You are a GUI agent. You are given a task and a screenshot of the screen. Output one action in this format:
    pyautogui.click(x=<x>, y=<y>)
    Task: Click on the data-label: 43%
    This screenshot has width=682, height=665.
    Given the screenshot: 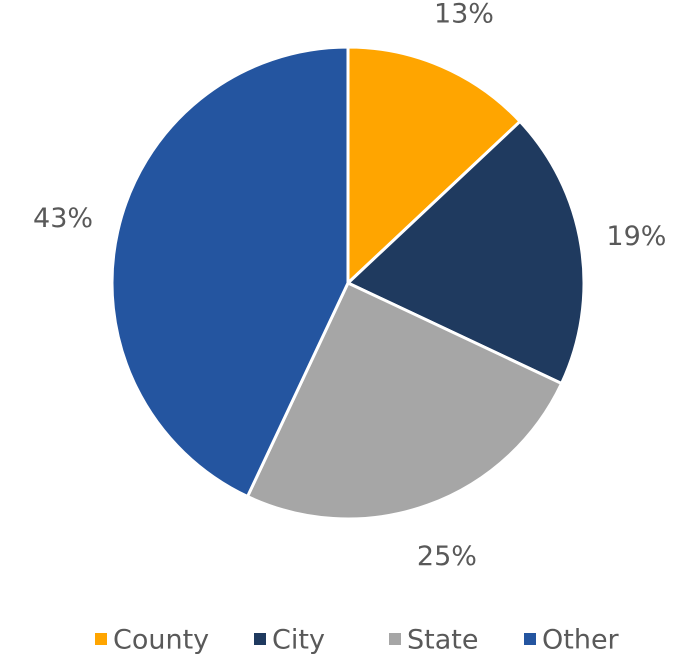 What is the action you would take?
    pyautogui.click(x=63, y=218)
    